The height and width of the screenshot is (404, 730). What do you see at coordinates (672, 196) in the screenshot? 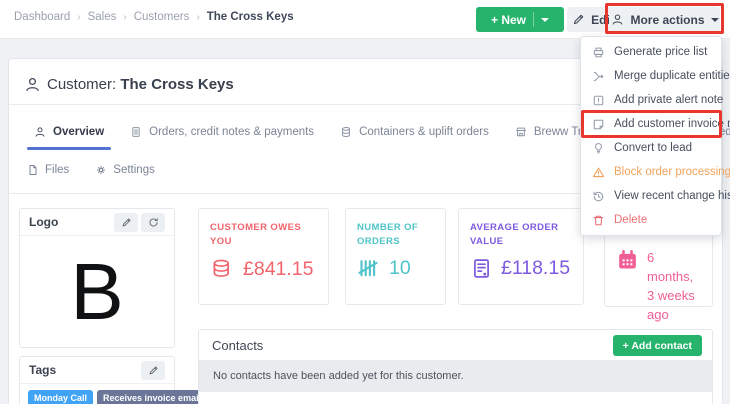
I see `menu-item-label: View recent change history` at bounding box center [672, 196].